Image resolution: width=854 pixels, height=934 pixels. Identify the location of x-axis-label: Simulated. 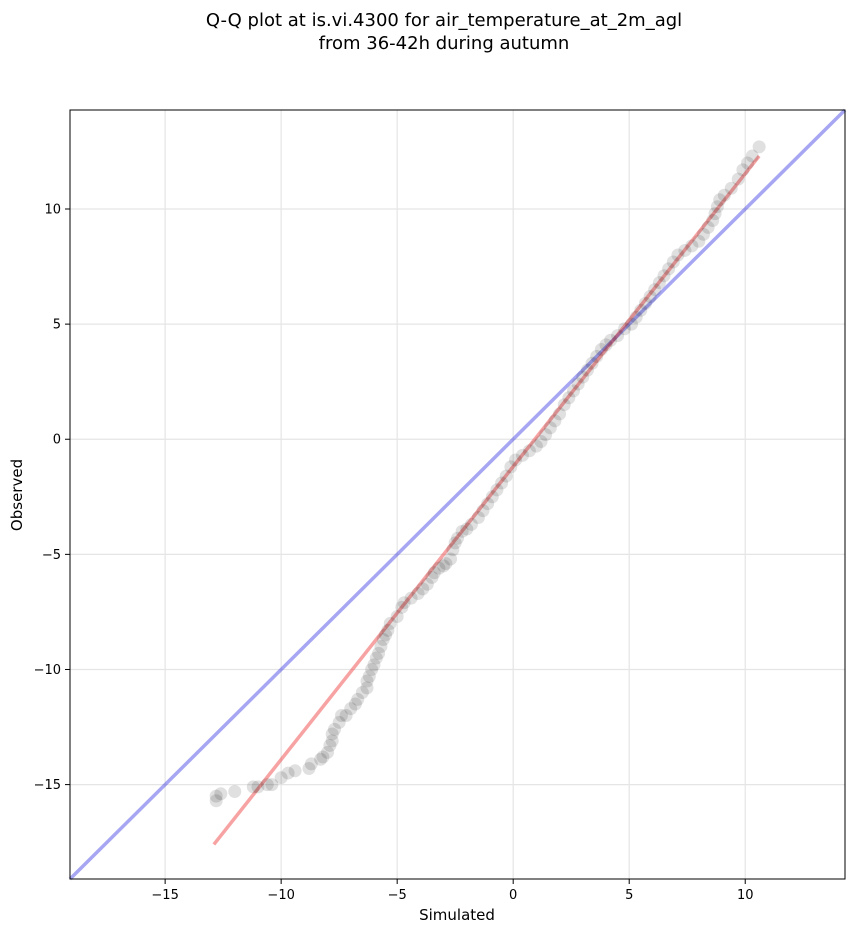
(457, 915).